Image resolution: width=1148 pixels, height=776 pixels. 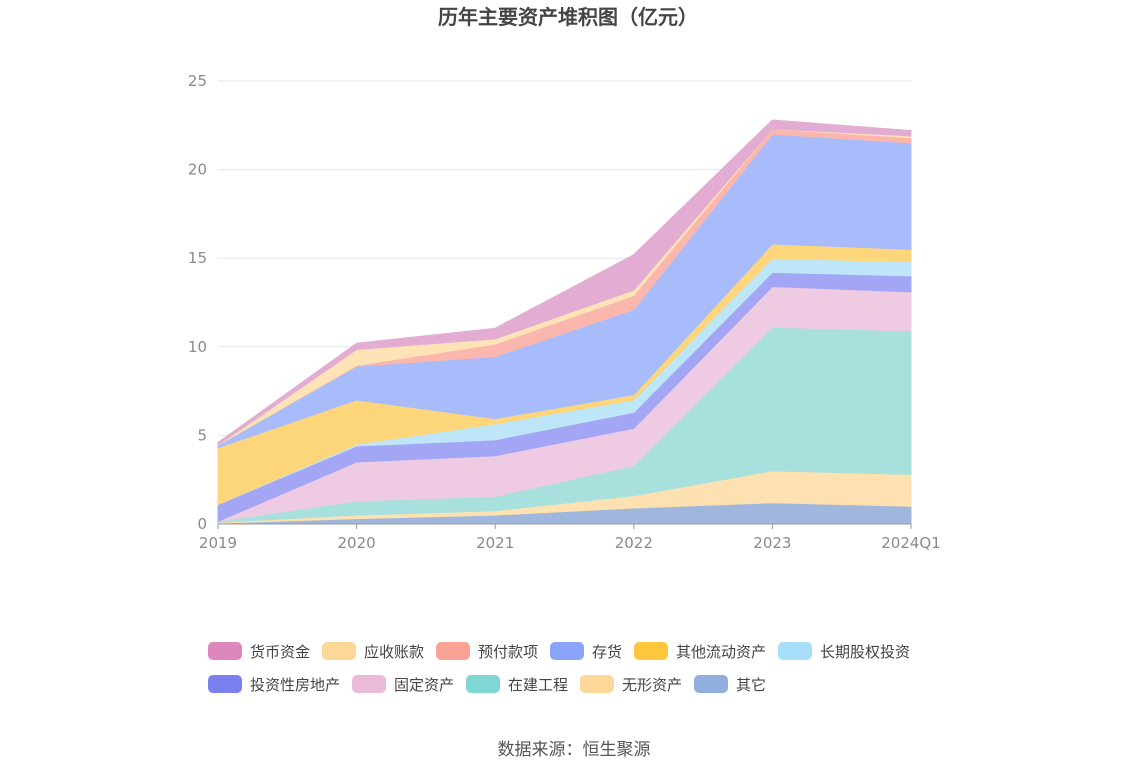 What do you see at coordinates (730, 684) in the screenshot?
I see `legend-item-其它: 其它` at bounding box center [730, 684].